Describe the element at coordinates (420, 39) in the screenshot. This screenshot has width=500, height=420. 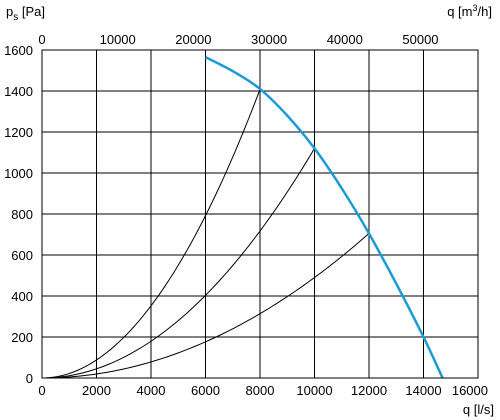
I see `top-tick-label: 50000` at that location.